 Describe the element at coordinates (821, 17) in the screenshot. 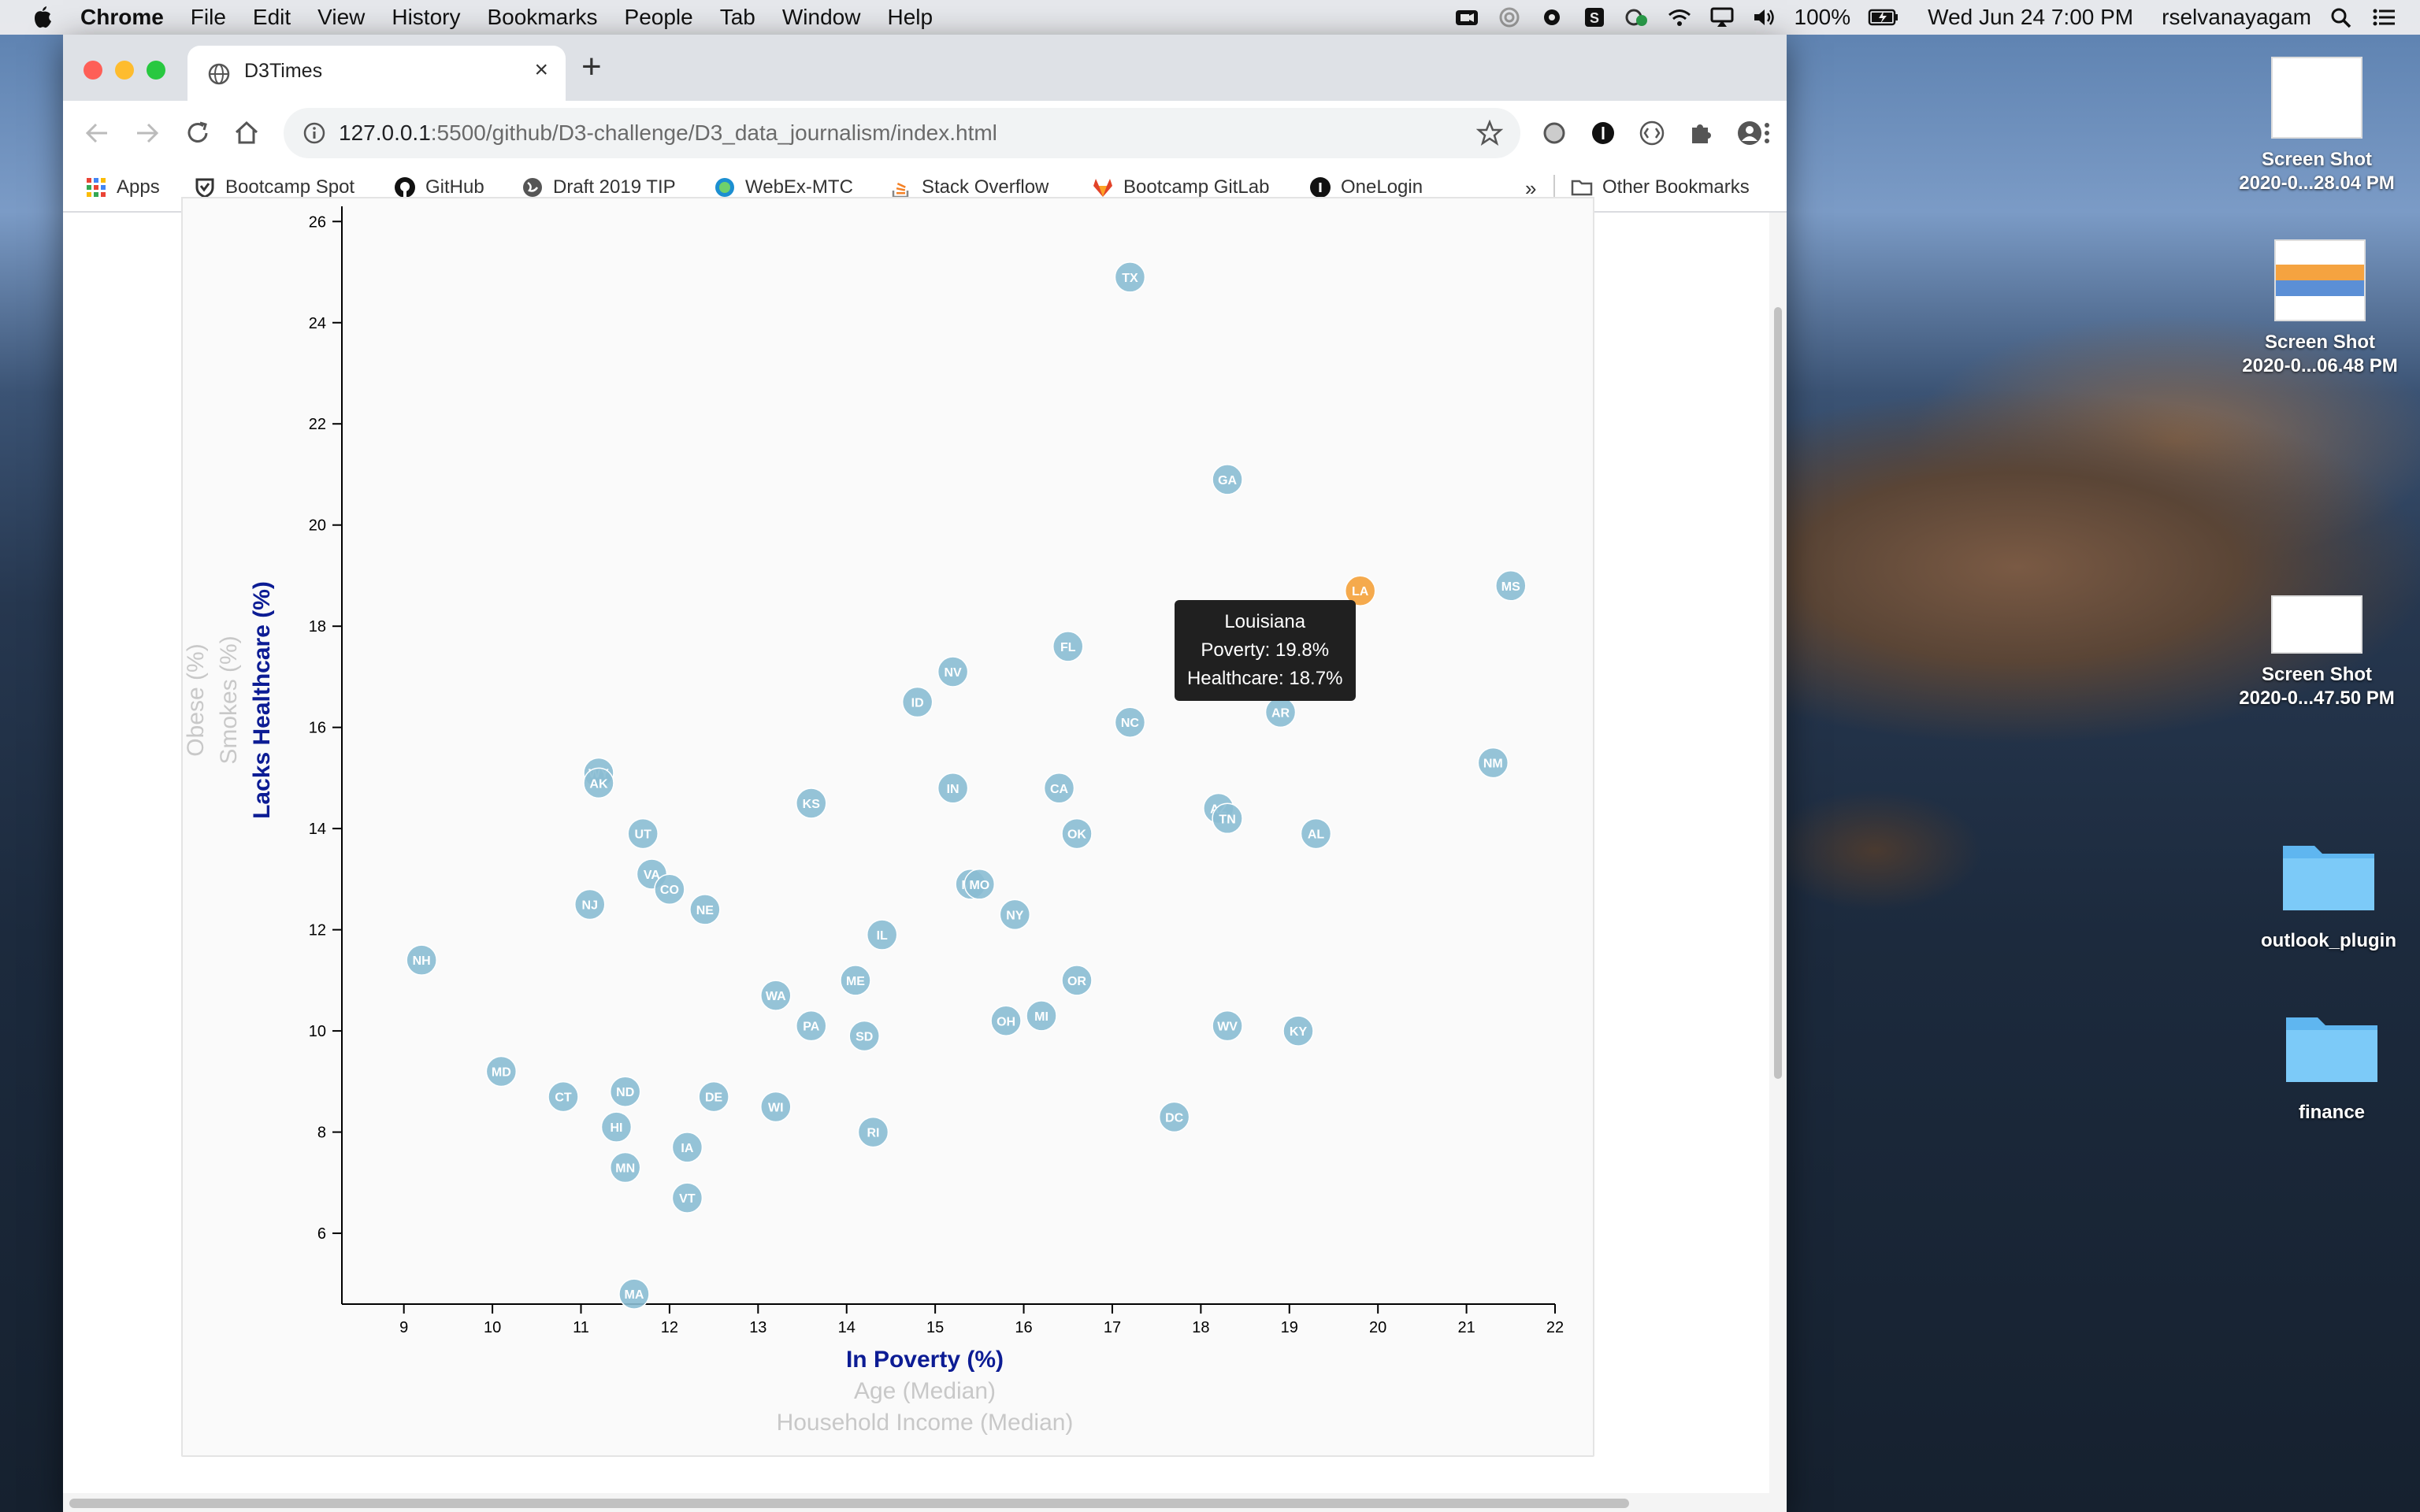

I see `menu-window: Window` at that location.